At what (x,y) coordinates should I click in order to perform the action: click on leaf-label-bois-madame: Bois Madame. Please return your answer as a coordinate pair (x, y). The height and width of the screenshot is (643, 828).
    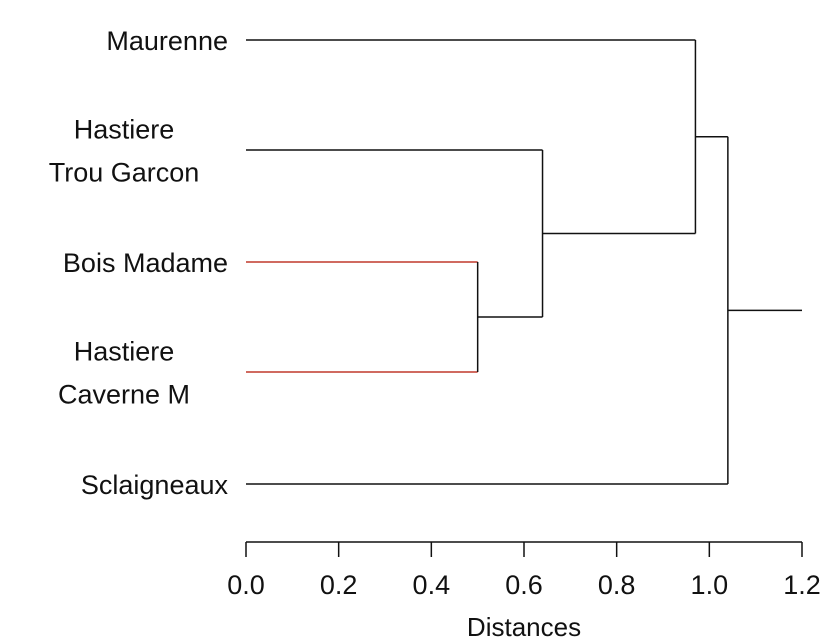
    Looking at the image, I should click on (145, 263).